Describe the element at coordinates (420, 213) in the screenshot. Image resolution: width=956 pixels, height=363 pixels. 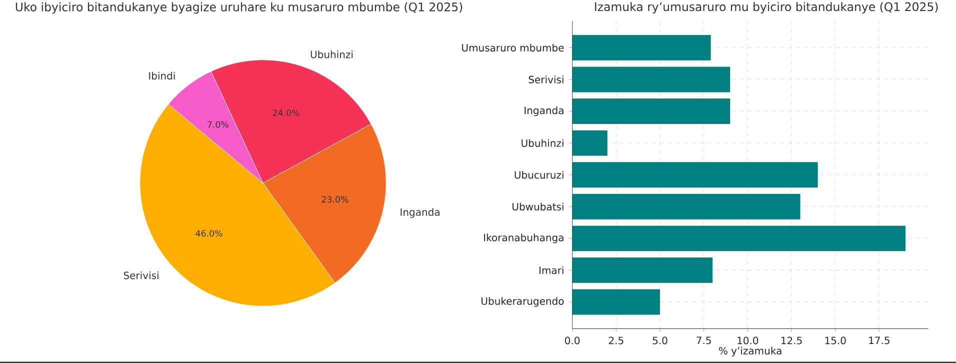
I see `slice-label: Inganda` at that location.